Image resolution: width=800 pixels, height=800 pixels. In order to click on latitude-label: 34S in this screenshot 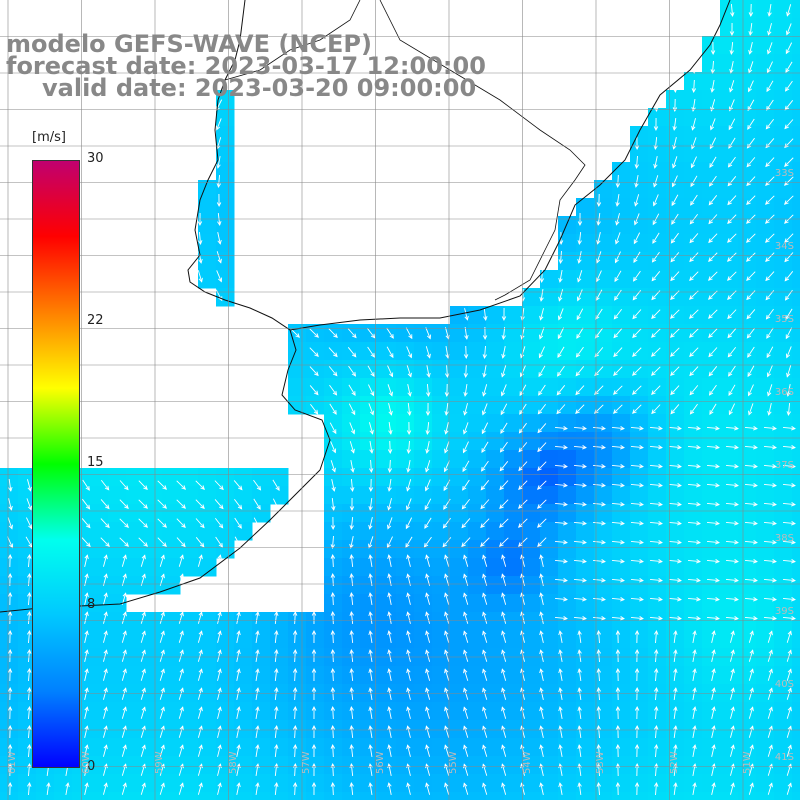, I will do `click(784, 246)`.